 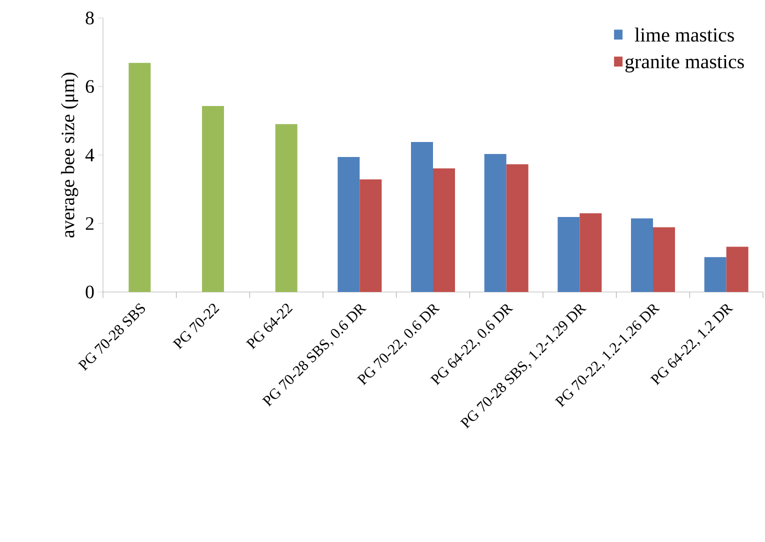 What do you see at coordinates (684, 35) in the screenshot?
I see `legend-label: lime mastics` at bounding box center [684, 35].